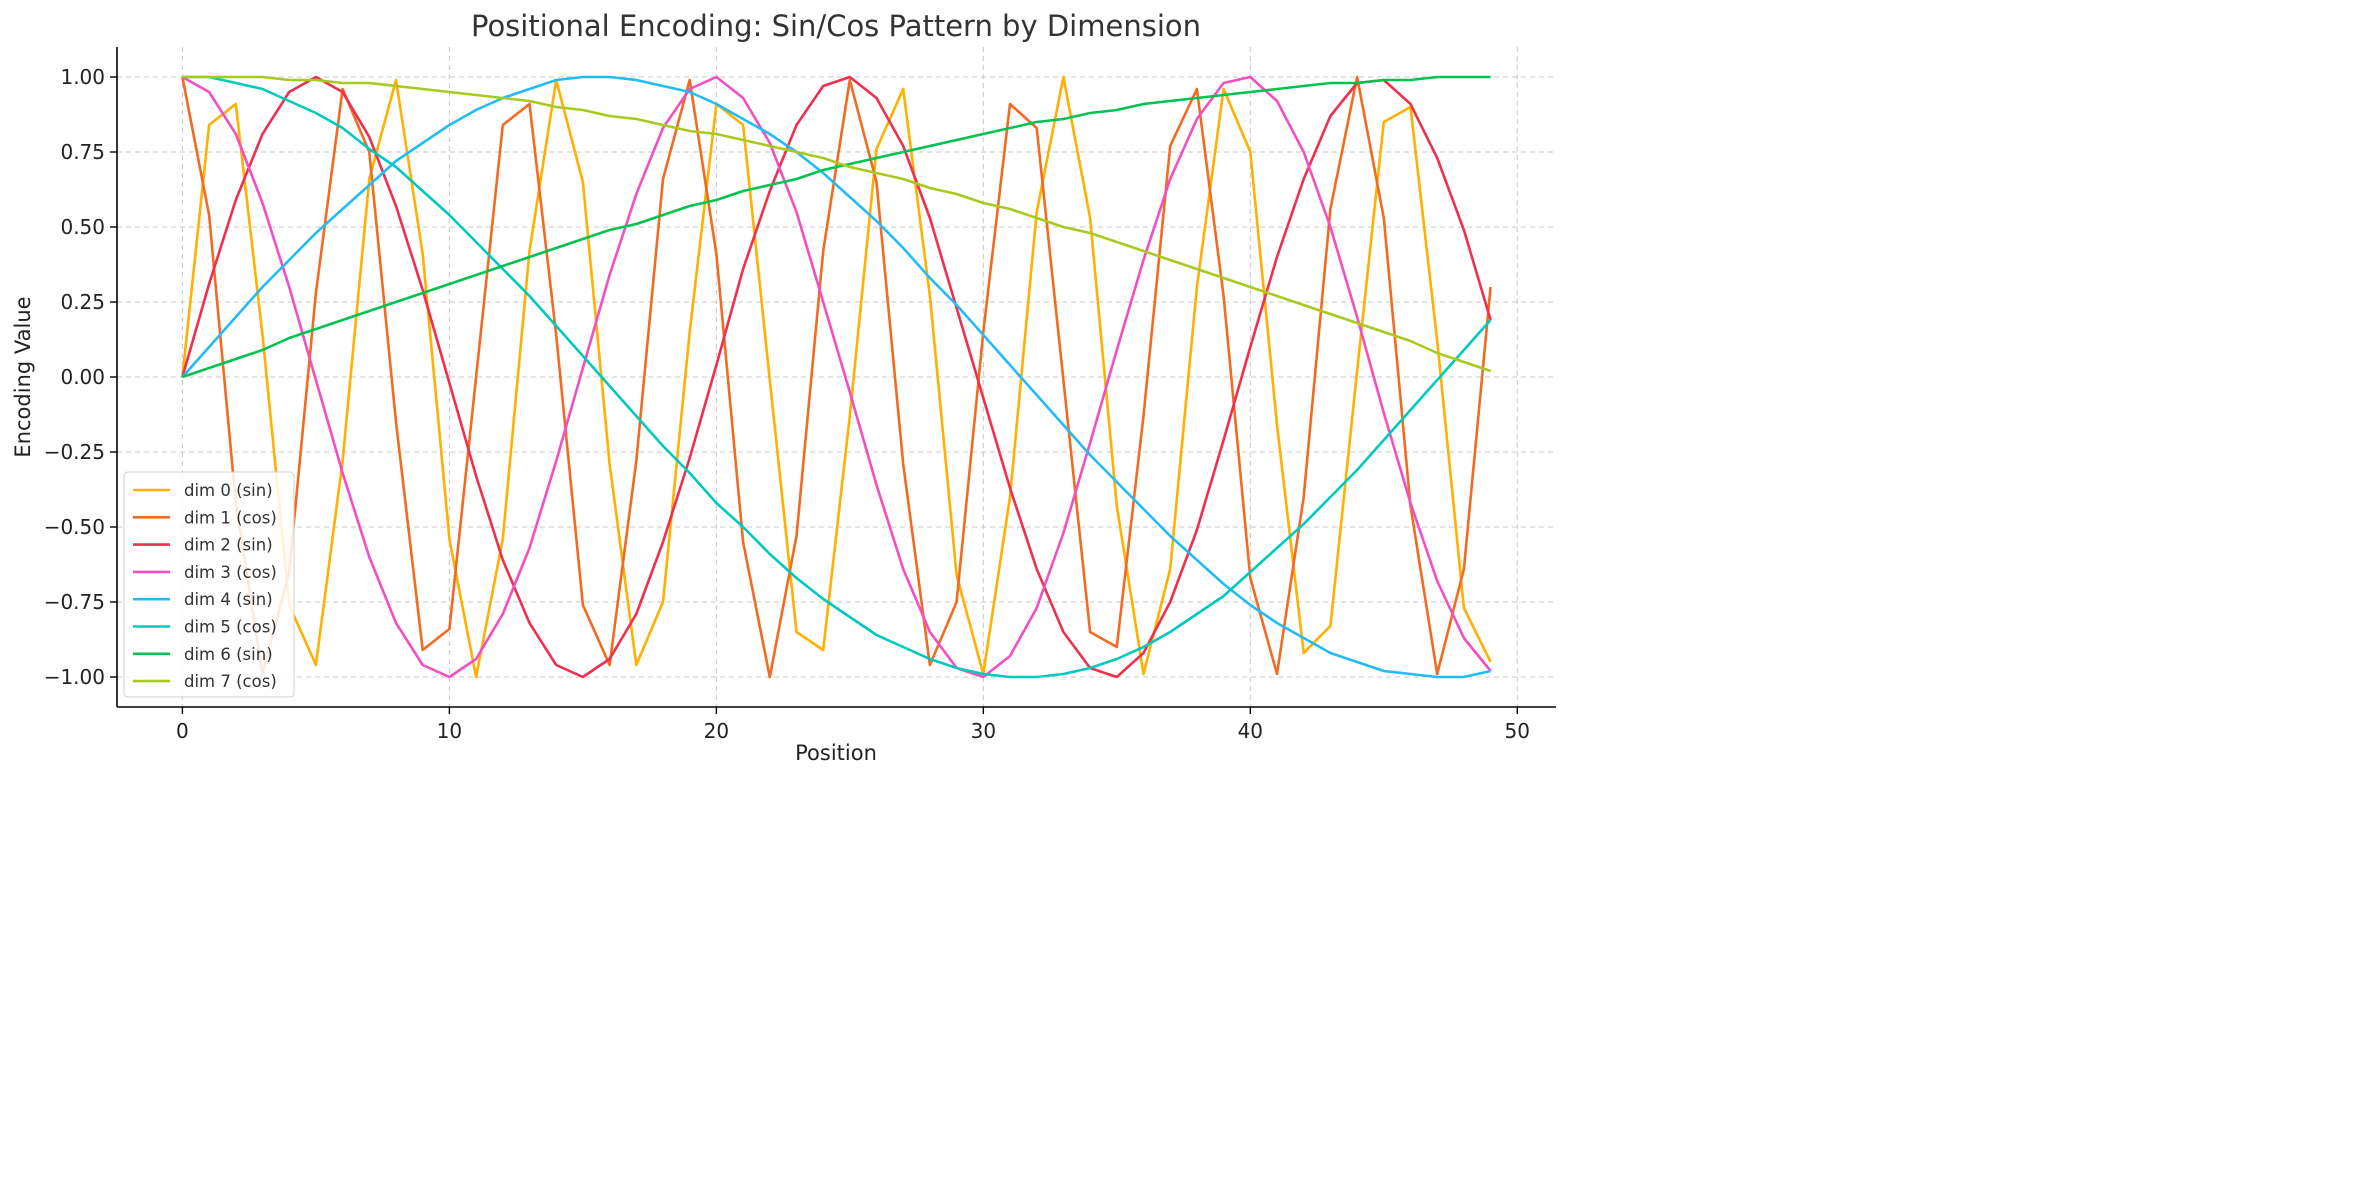  What do you see at coordinates (228, 654) in the screenshot?
I see `legend-label-dim-6: dim 6 (sin)` at bounding box center [228, 654].